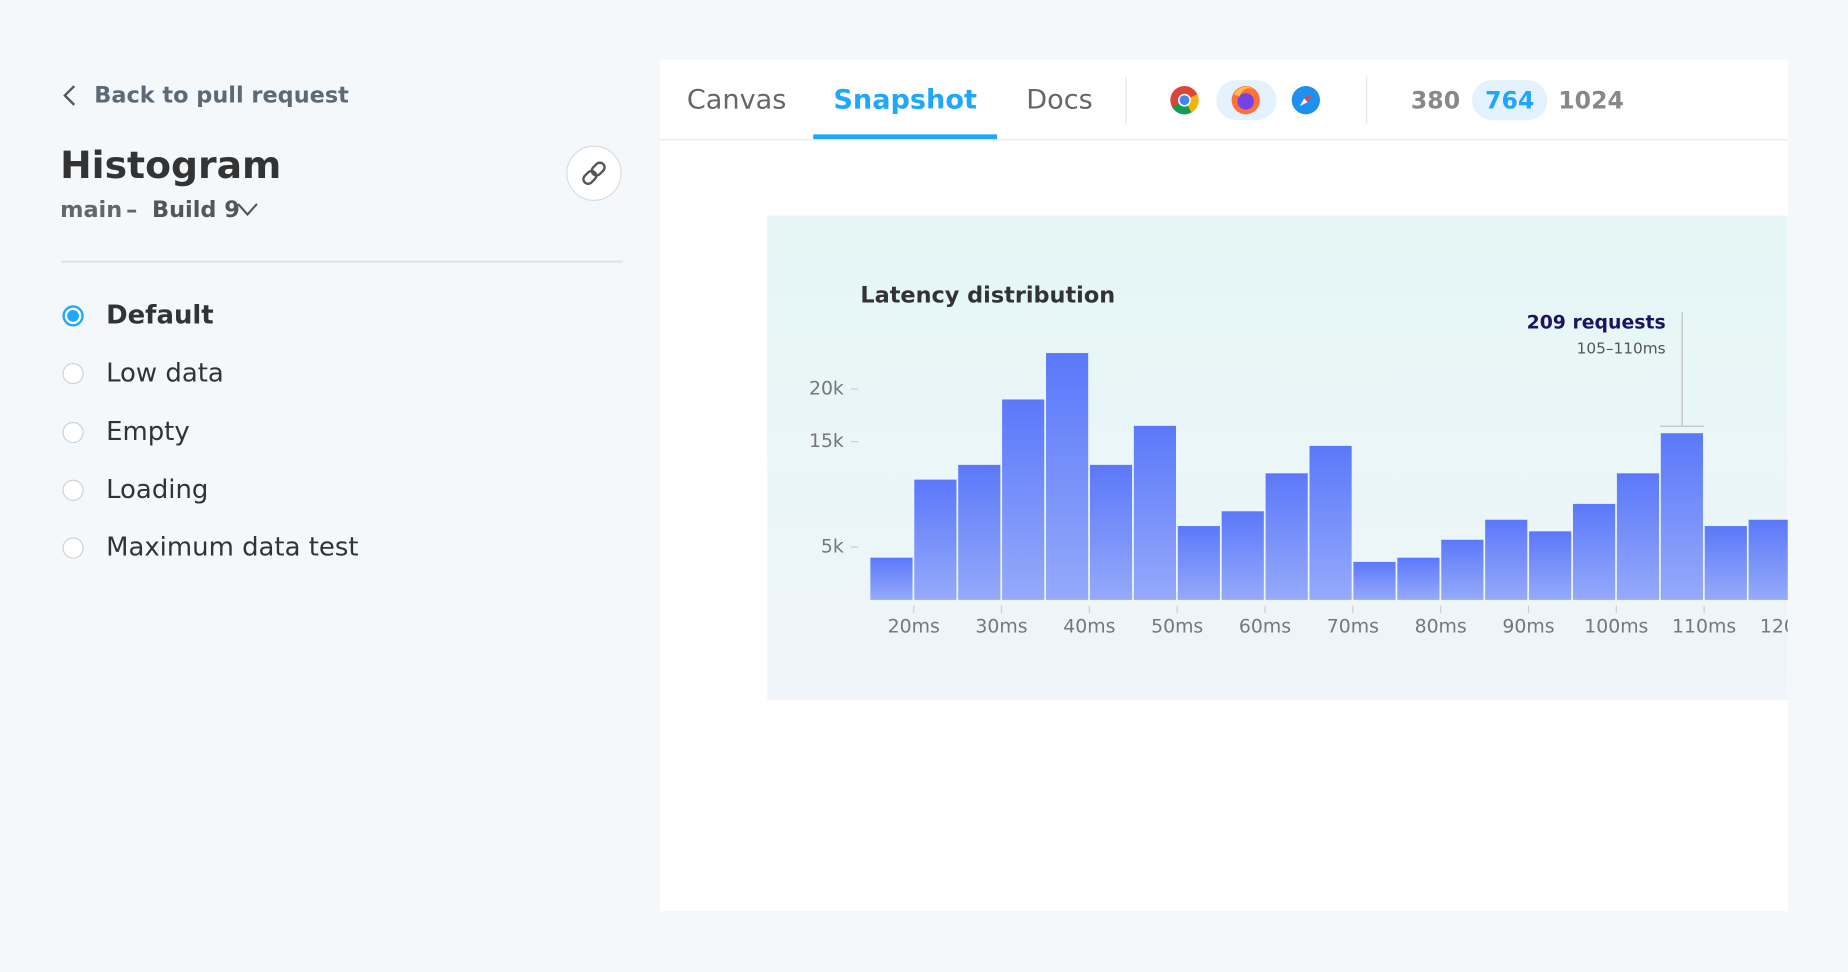  What do you see at coordinates (157, 490) in the screenshot?
I see `story-option: Loading` at bounding box center [157, 490].